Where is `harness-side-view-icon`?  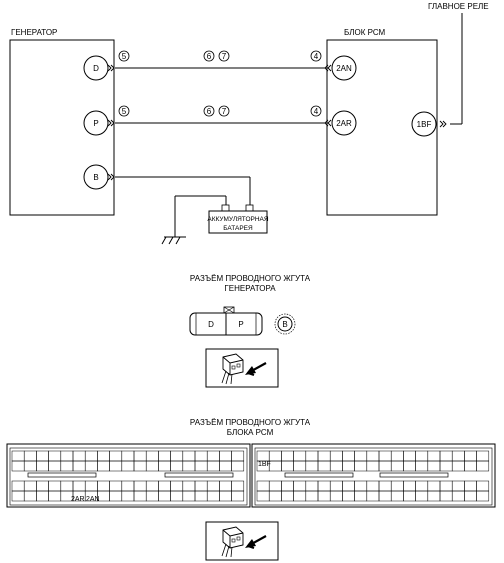 harness-side-view-icon is located at coordinates (242, 368).